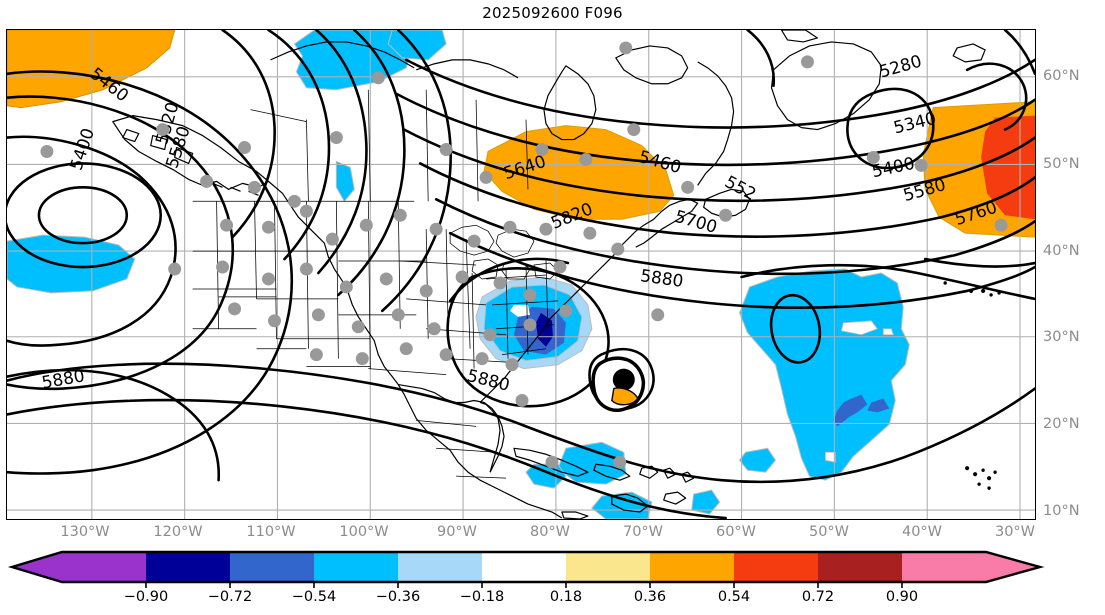 This screenshot has height=615, width=1105. I want to click on colorbar-ticks, so click(524, 585).